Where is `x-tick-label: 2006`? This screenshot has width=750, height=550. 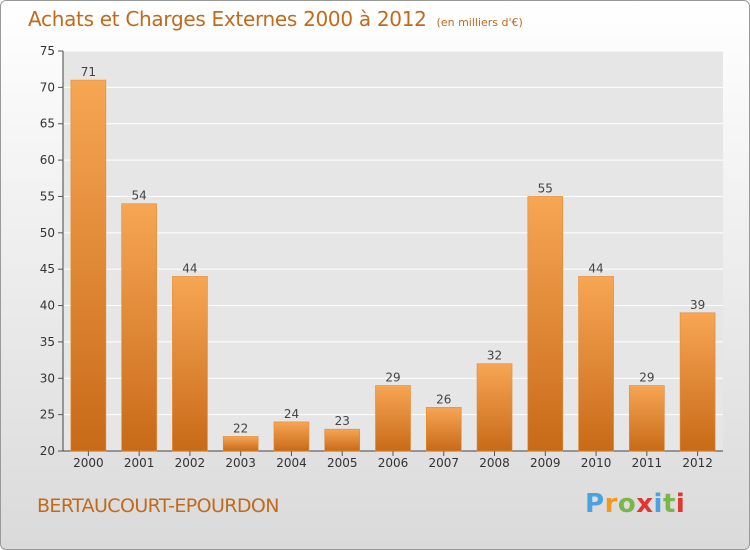
x-tick-label: 2006 is located at coordinates (393, 463).